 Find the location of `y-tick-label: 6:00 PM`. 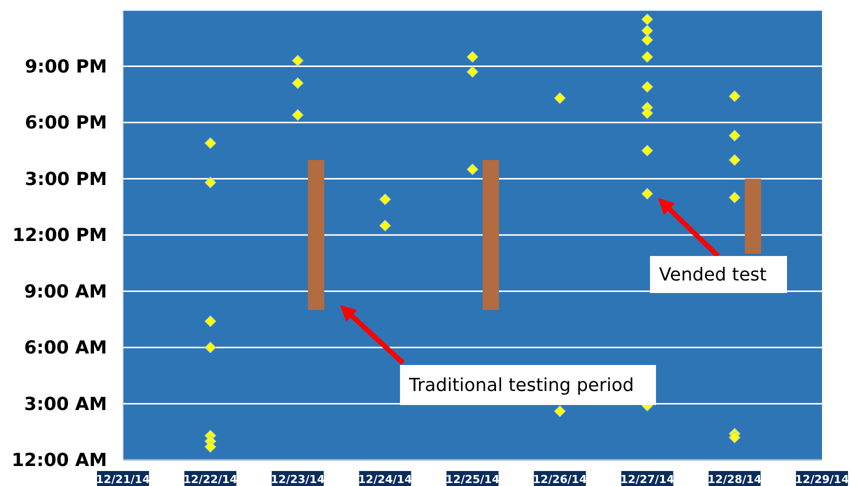

y-tick-label: 6:00 PM is located at coordinates (65, 123).